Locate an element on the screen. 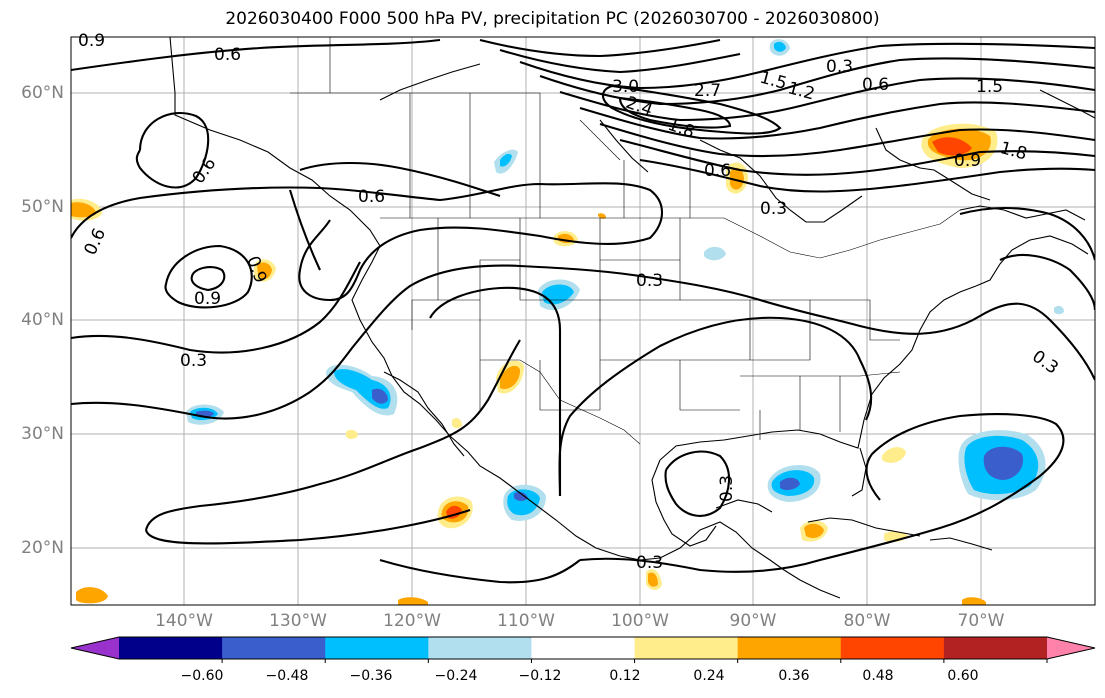  longitude-label: 140°W is located at coordinates (184, 621).